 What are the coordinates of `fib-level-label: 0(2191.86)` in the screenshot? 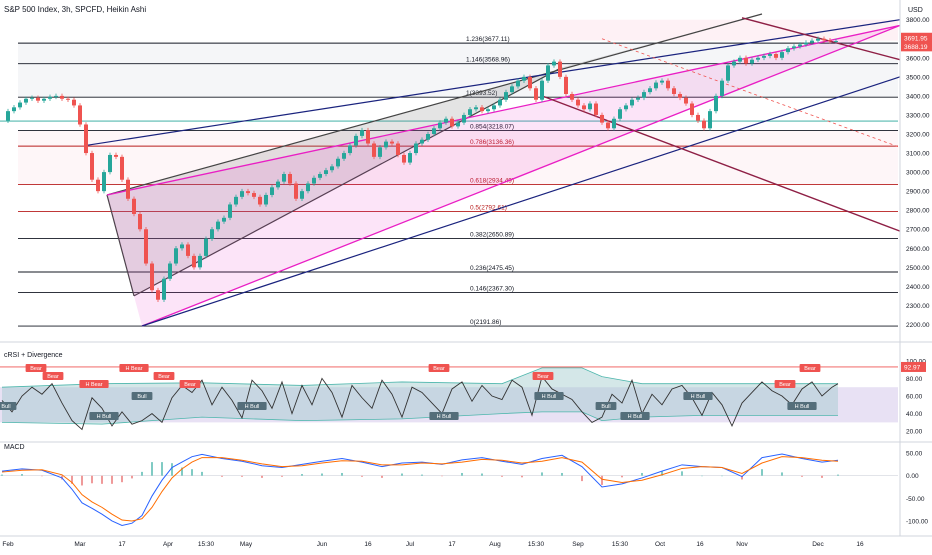 It's located at (485, 322).